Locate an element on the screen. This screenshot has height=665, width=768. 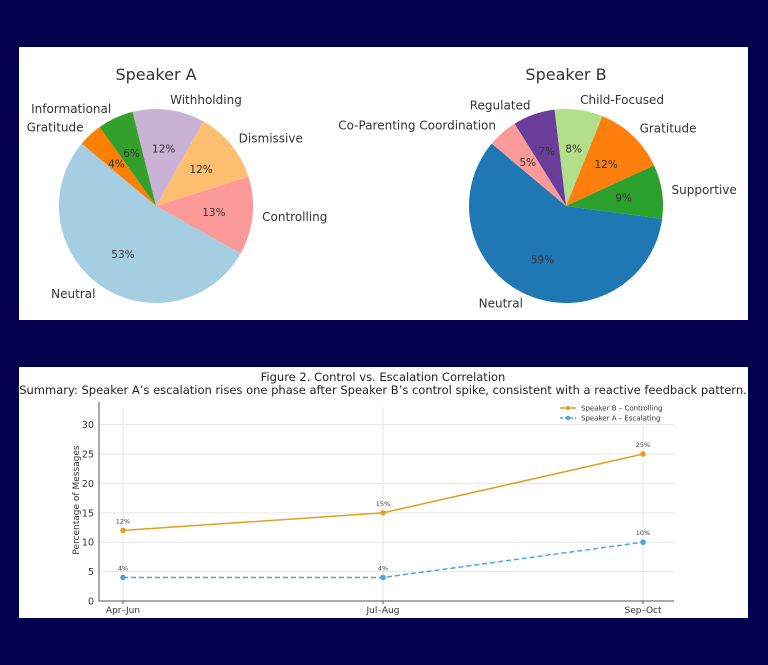
pie-slice-informational is located at coordinates (127, 158).